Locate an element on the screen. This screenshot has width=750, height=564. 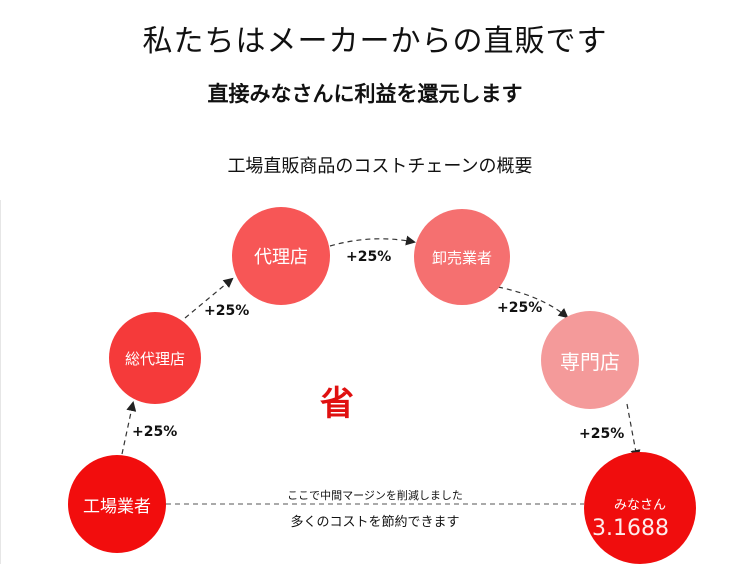
node-general-agent-label: 総代理店 is located at coordinates (154, 358).